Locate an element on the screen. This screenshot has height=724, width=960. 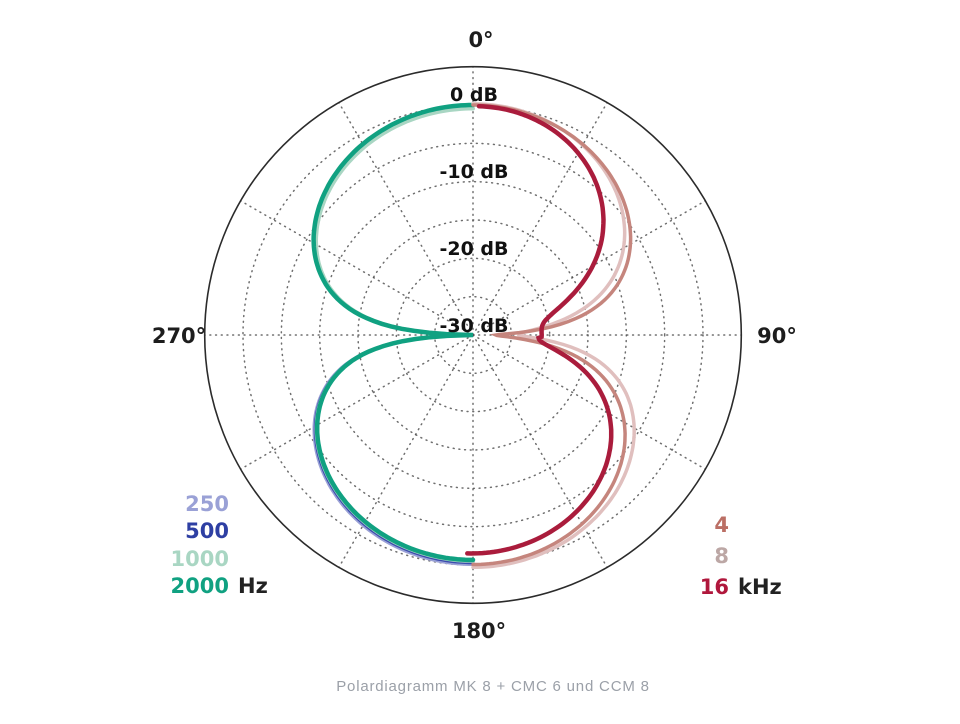
grid-ring--20db is located at coordinates (473, 335).